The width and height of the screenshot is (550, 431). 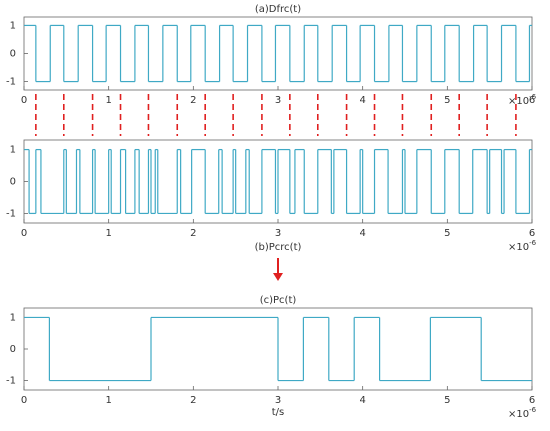 I want to click on panel-title: (b)Pcrc(t), so click(x=278, y=247).